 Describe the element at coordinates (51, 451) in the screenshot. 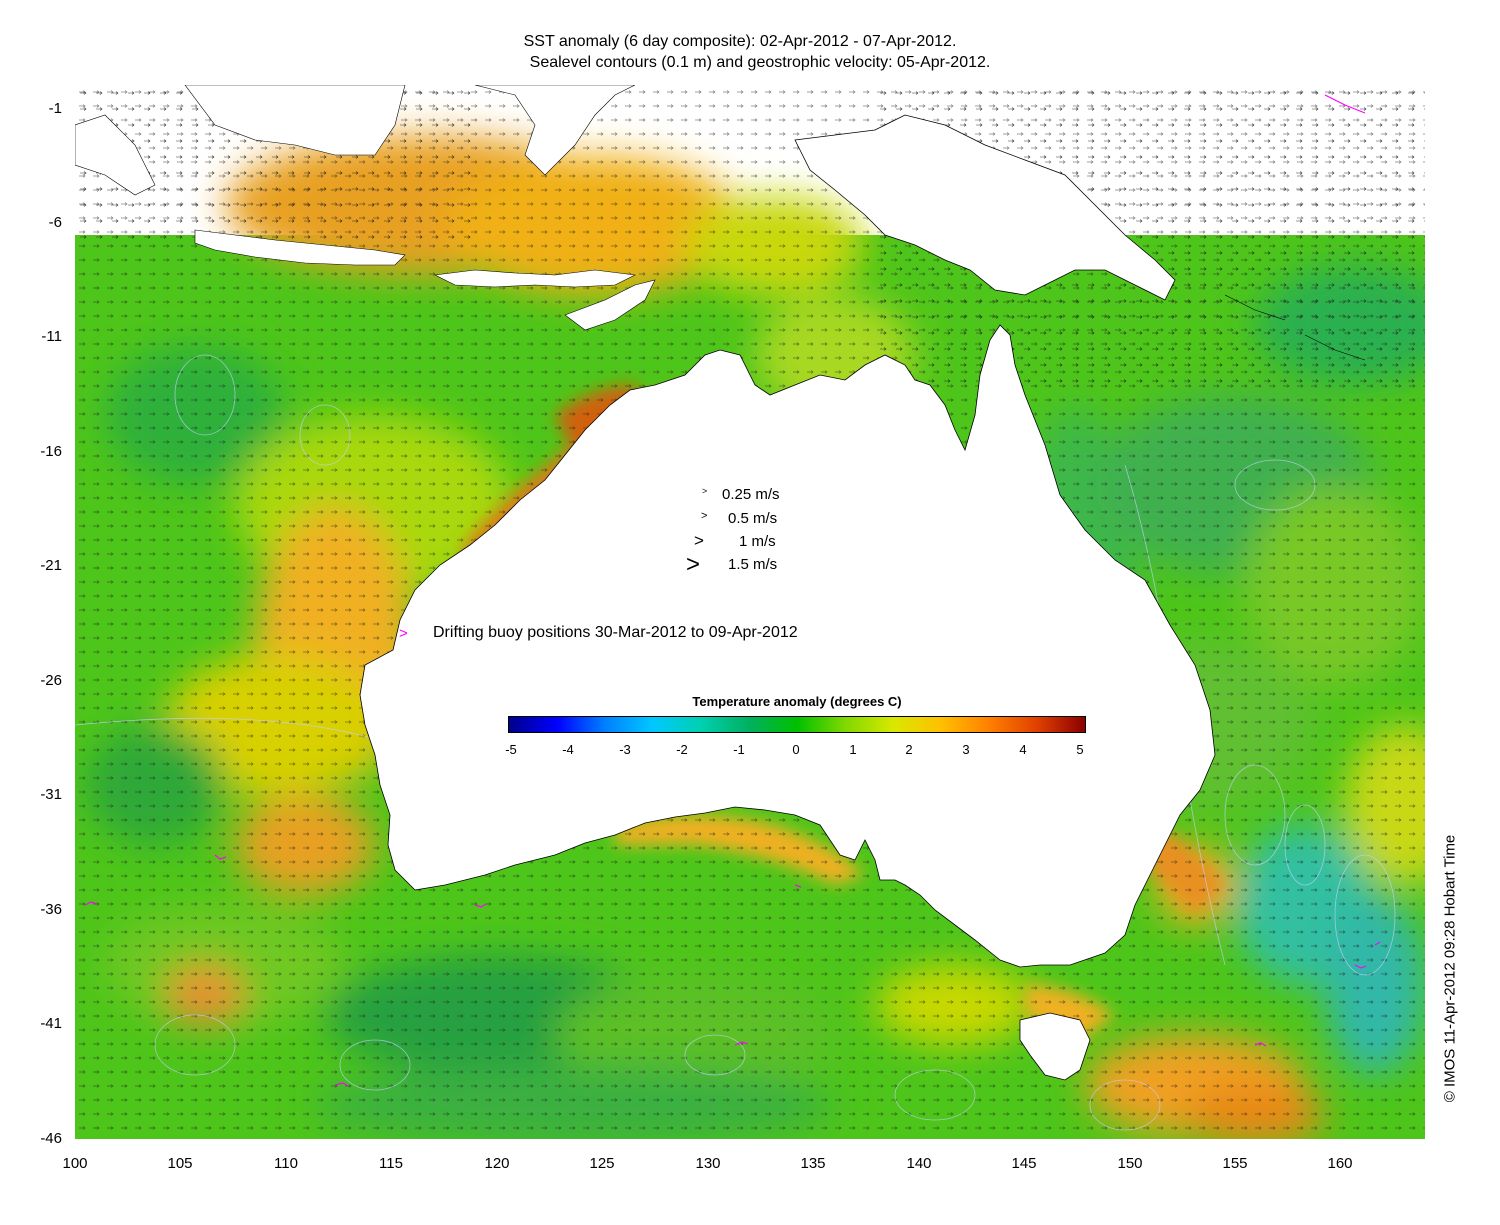

I see `y-tick-label: -16` at that location.